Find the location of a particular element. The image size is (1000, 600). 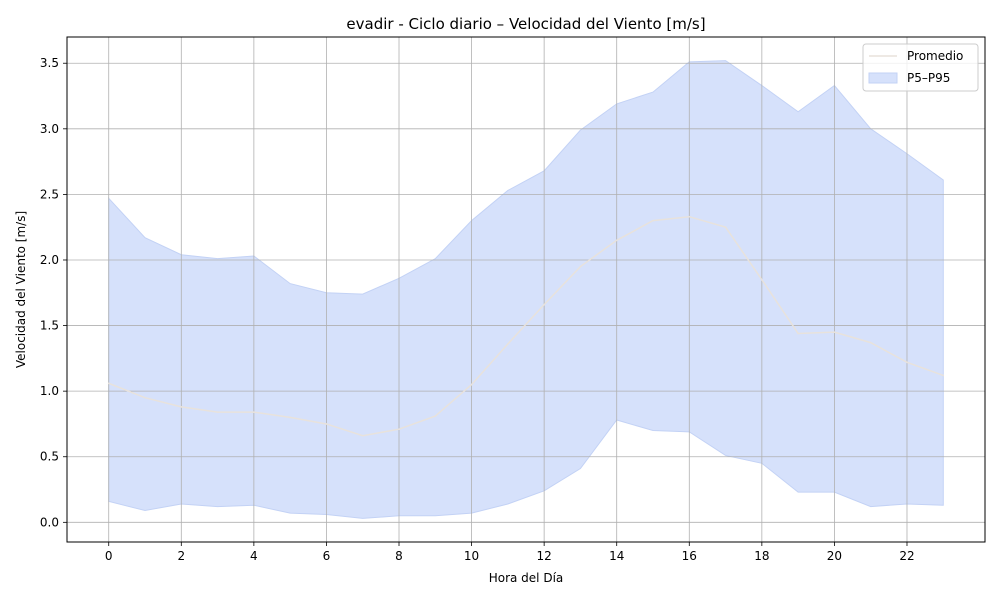

legend: Promedio P5–P95 is located at coordinates (920, 67).